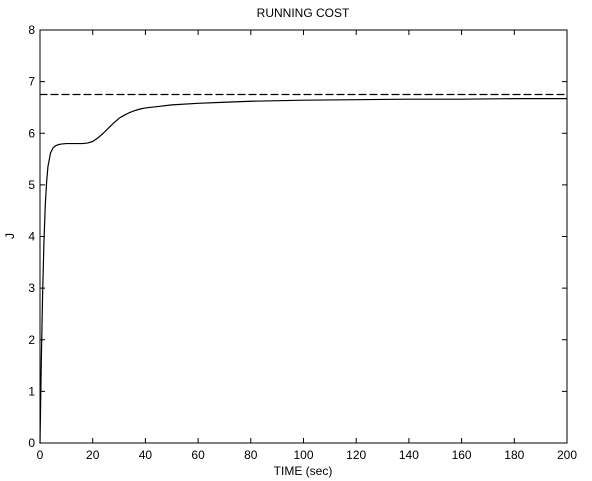 The height and width of the screenshot is (481, 592). What do you see at coordinates (409, 455) in the screenshot?
I see `x-tick-label: 140` at bounding box center [409, 455].